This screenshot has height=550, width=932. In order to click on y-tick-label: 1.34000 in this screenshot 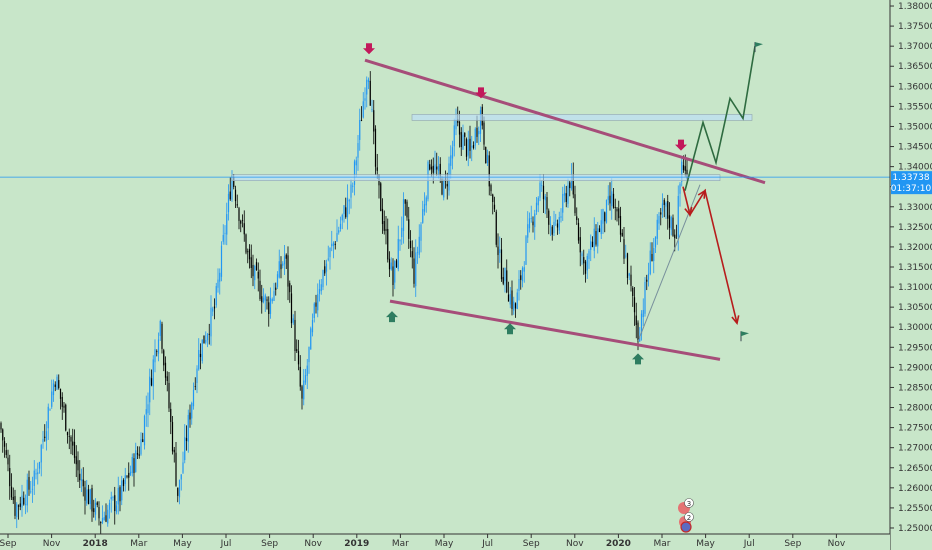, I will do `click(915, 168)`.